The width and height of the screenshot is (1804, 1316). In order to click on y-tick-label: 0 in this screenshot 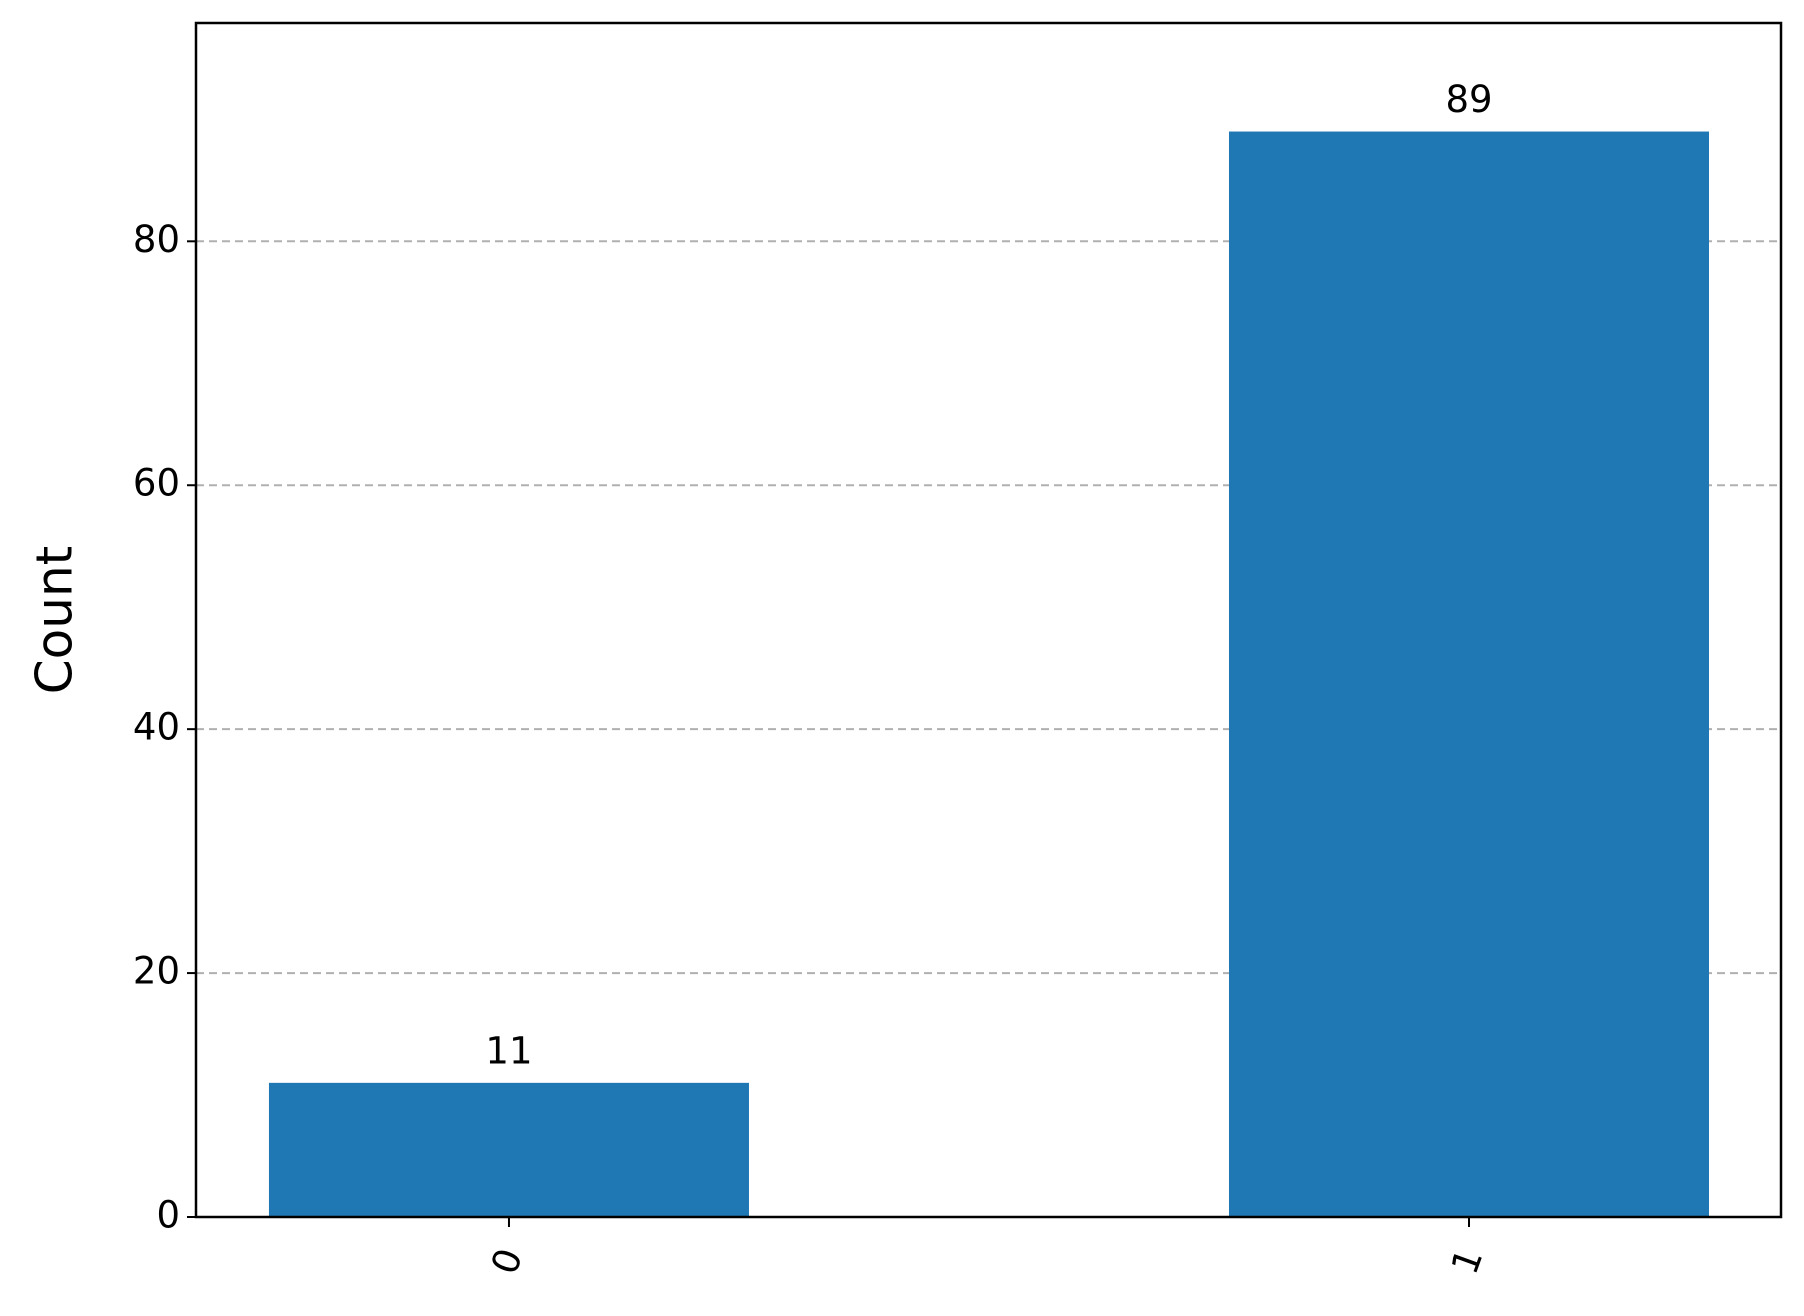, I will do `click(168, 1215)`.